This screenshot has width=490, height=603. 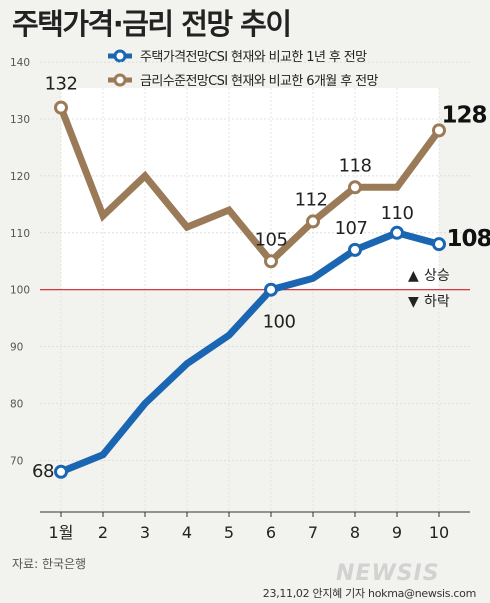 I want to click on chart-title: 주택가격·금리 전망 추이, so click(x=151, y=24).